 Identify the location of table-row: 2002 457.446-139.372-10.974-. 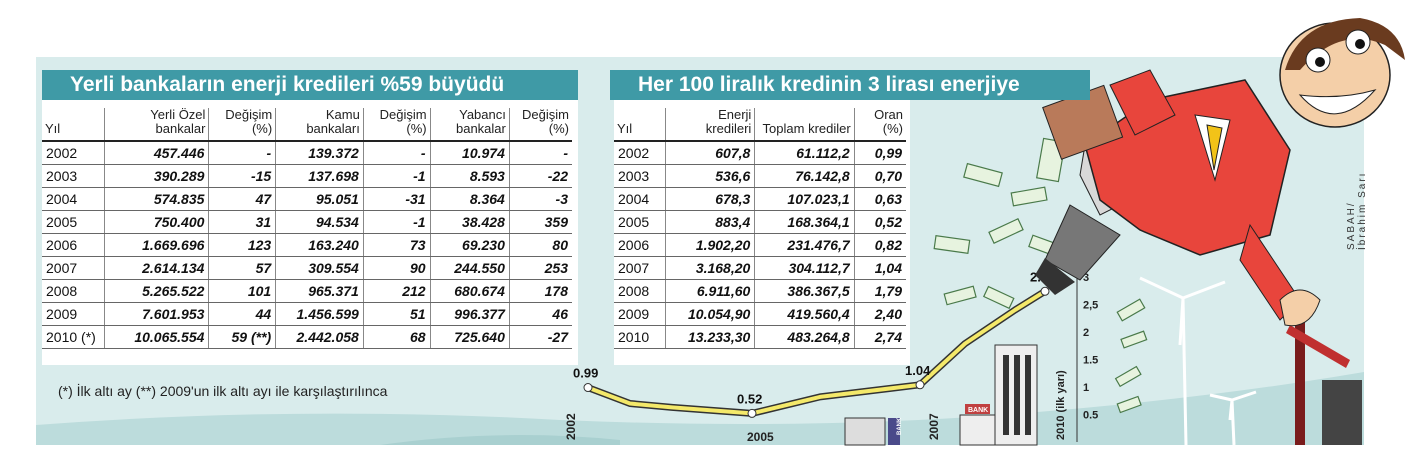
(307, 153).